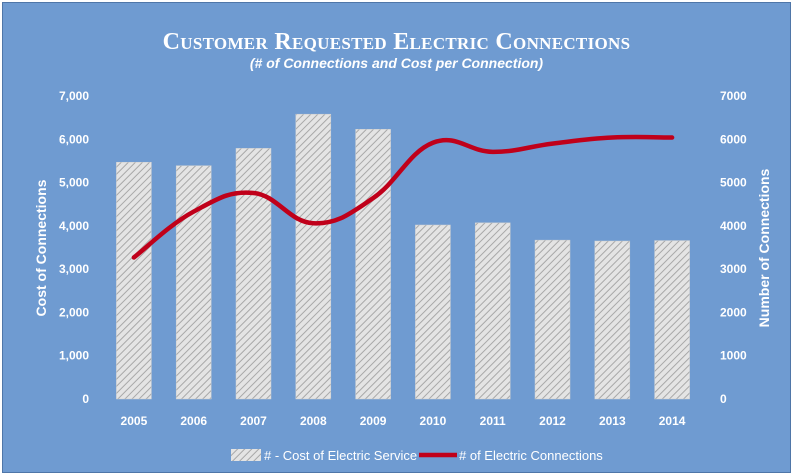  Describe the element at coordinates (733, 269) in the screenshot. I see `y2-tick-label: 3000` at that location.